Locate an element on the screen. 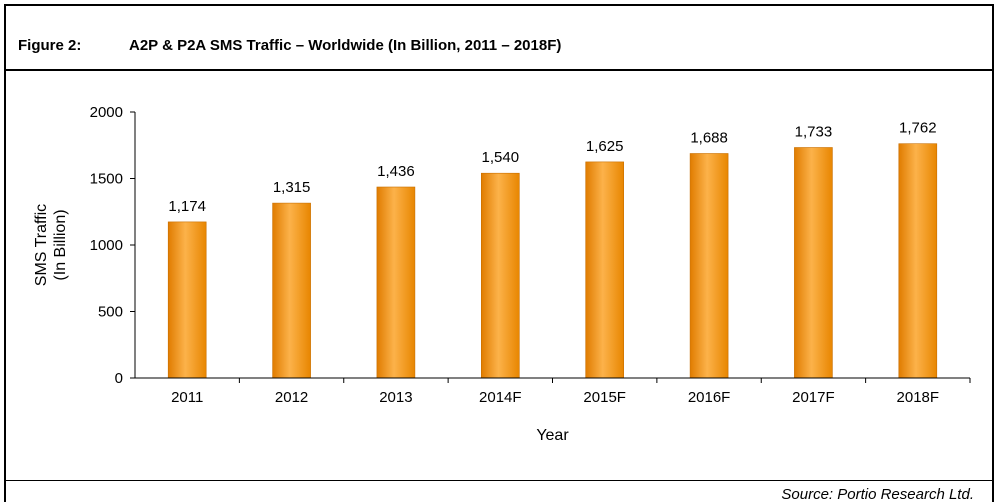  y-tick-label-2000: 2000 is located at coordinates (106, 112).